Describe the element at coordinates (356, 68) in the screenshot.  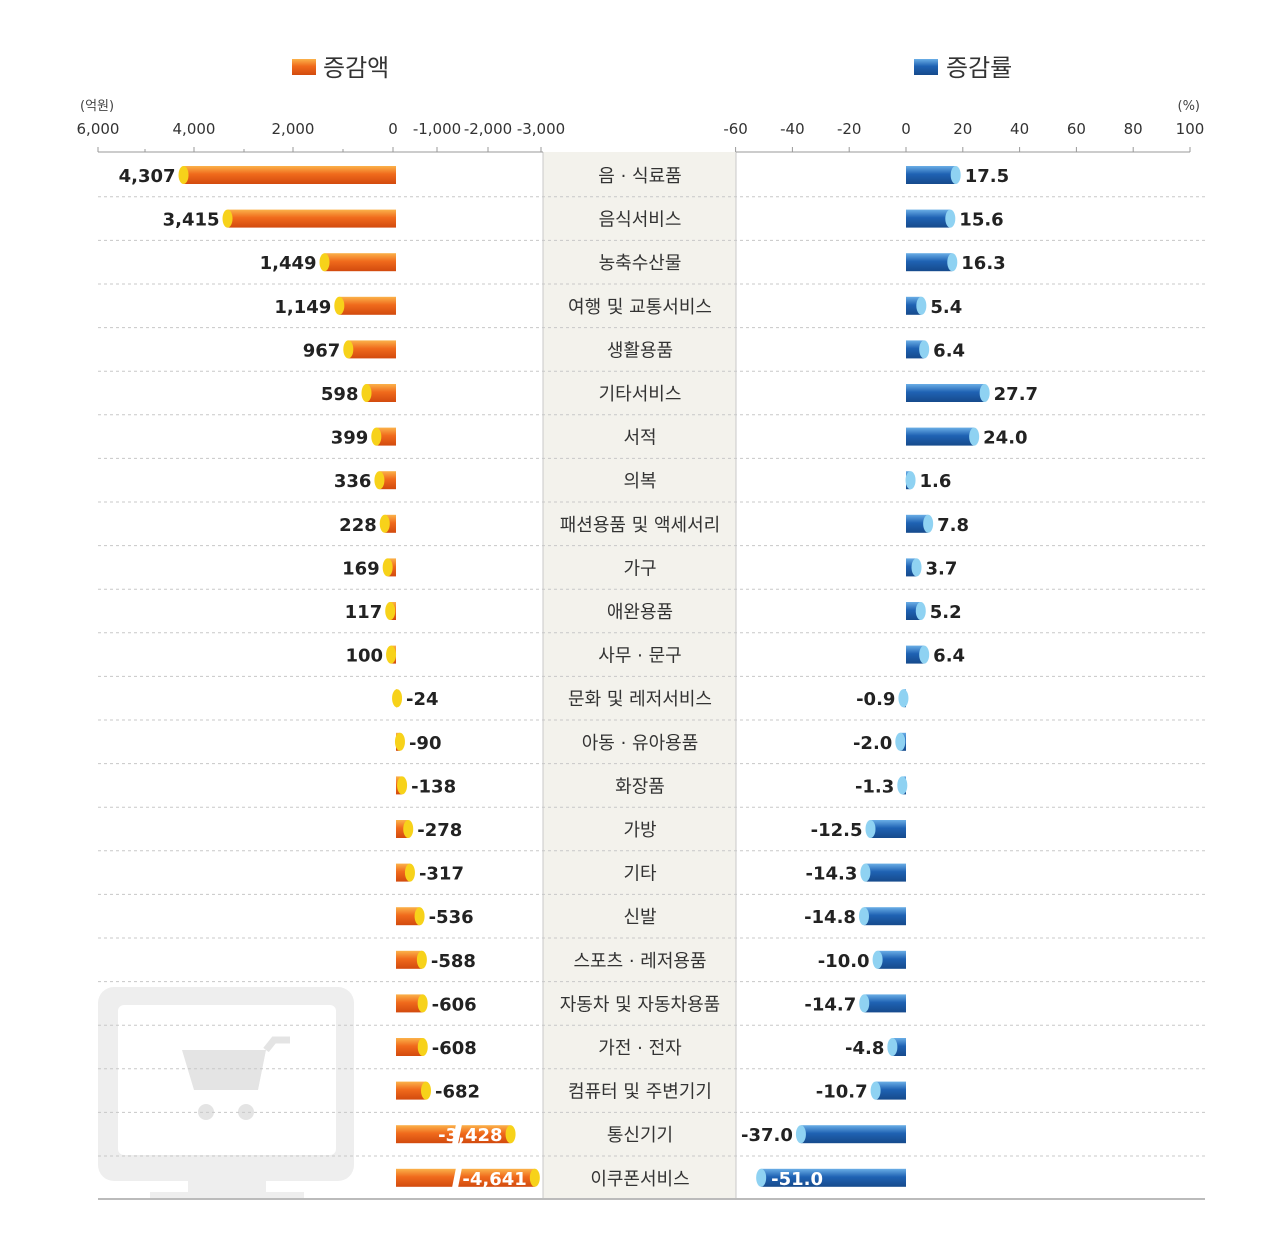
I see `legend-amount-label: 증감액` at that location.